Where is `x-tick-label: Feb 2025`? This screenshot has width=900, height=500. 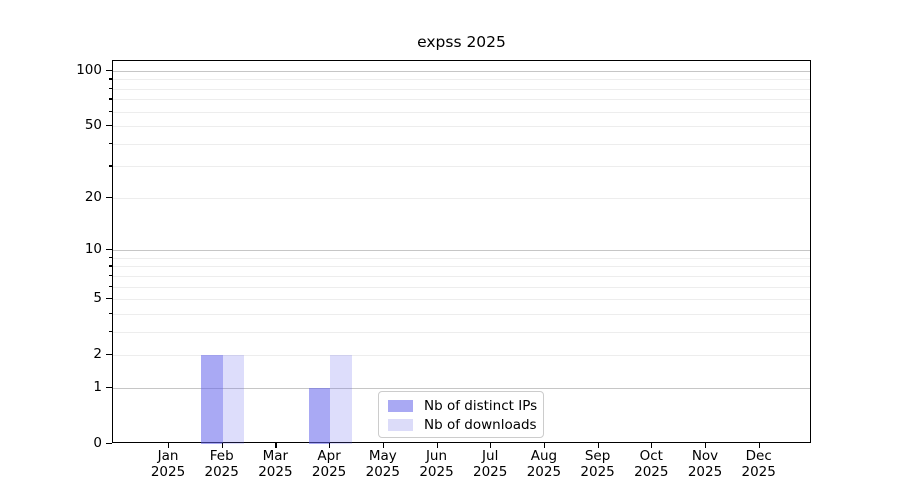 x-tick-label: Feb 2025 is located at coordinates (221, 464).